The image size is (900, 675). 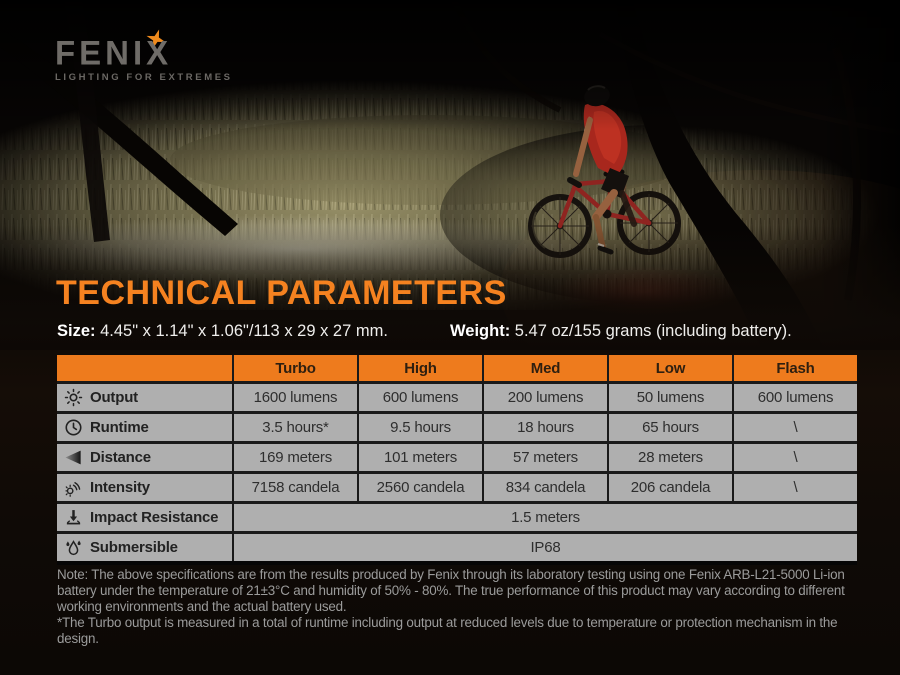 What do you see at coordinates (295, 427) in the screenshot?
I see `runtime-turbo: 3.5 hours*` at bounding box center [295, 427].